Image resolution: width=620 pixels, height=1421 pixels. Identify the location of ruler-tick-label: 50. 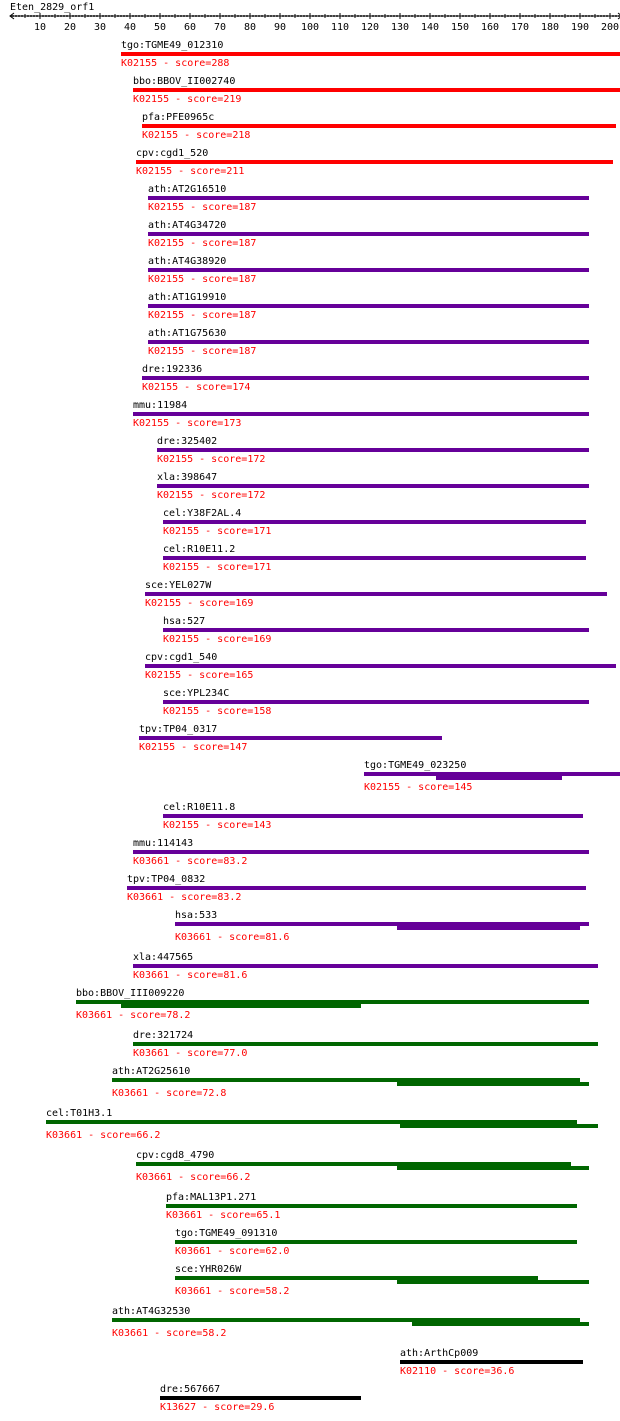
(160, 27).